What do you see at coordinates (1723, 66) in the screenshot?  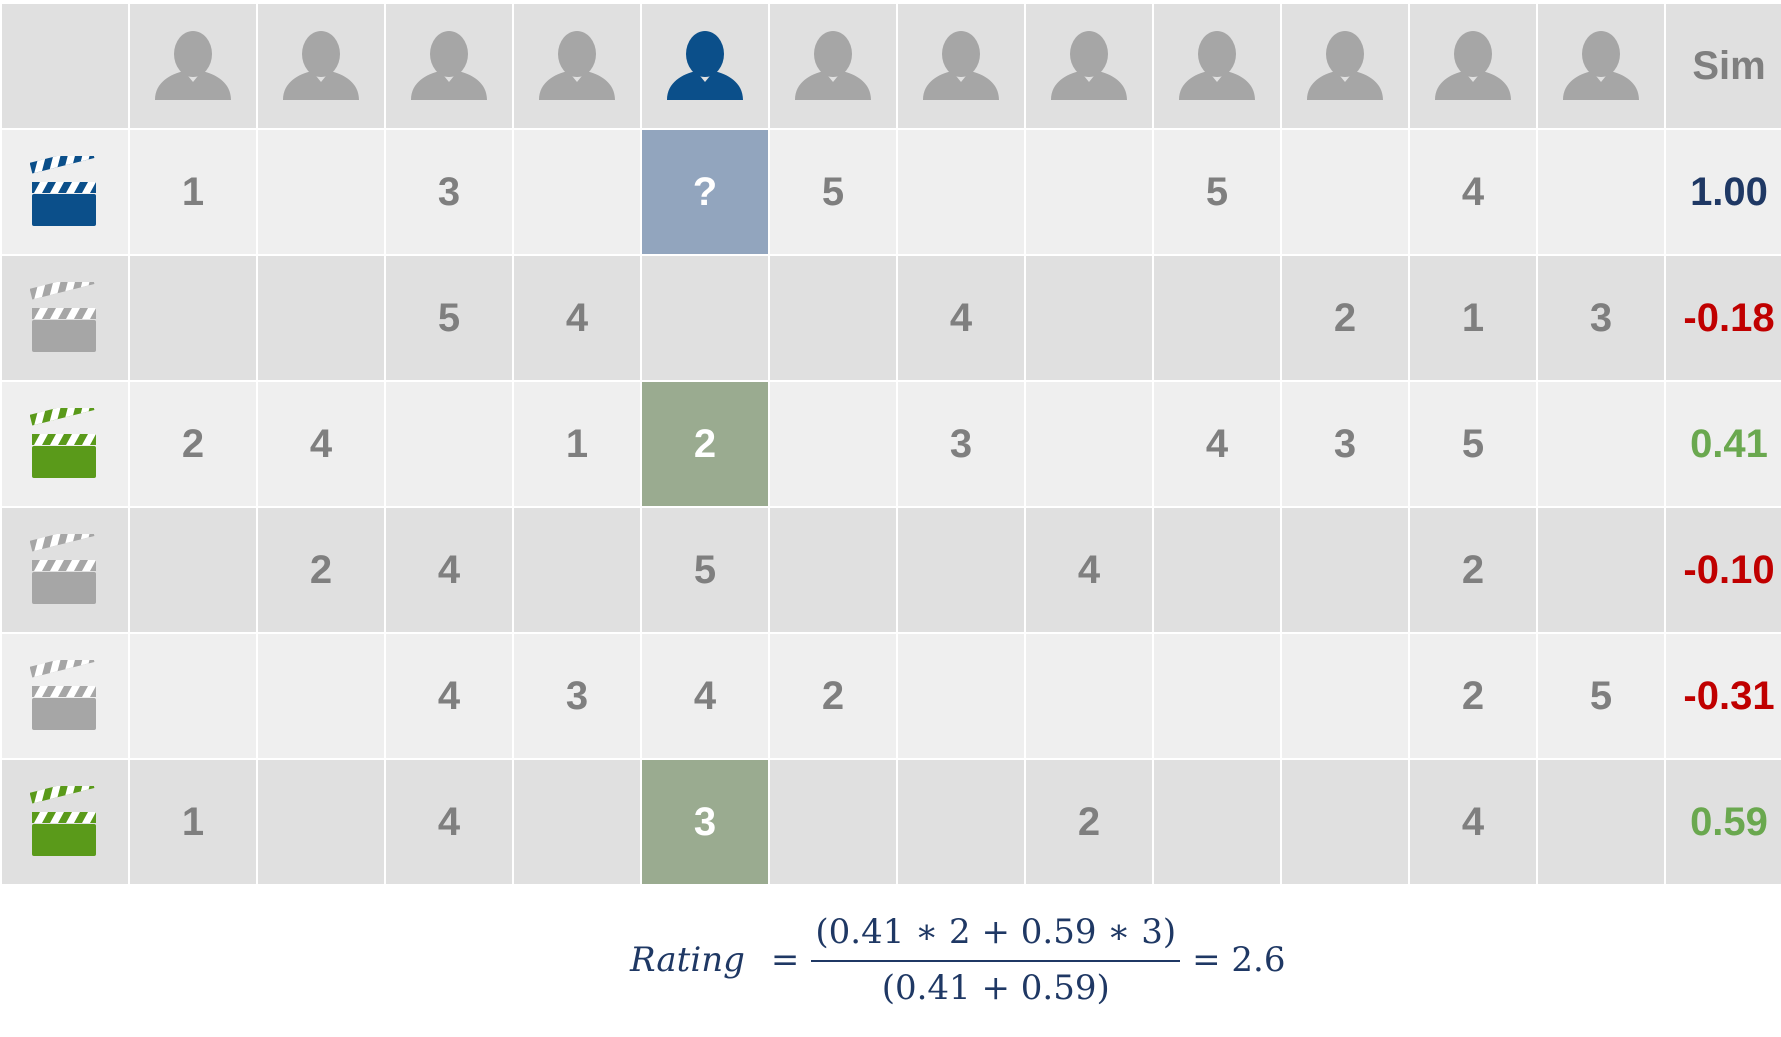 I see `sim-header: Sim` at bounding box center [1723, 66].